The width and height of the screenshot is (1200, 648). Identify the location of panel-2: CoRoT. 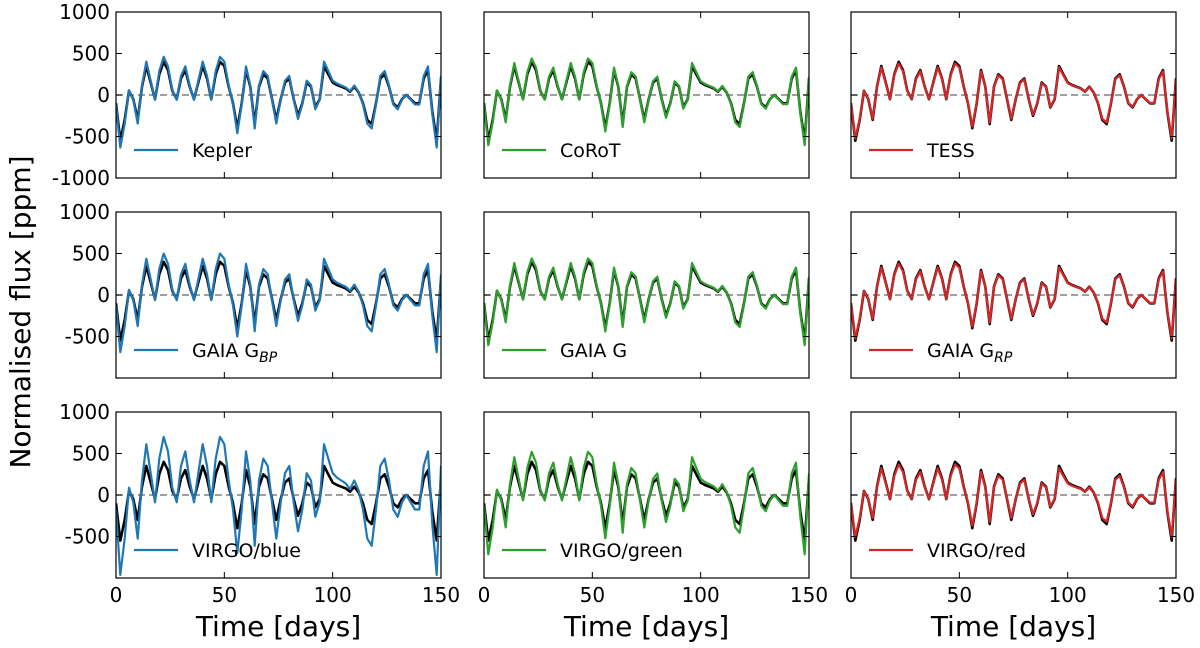
(646, 95).